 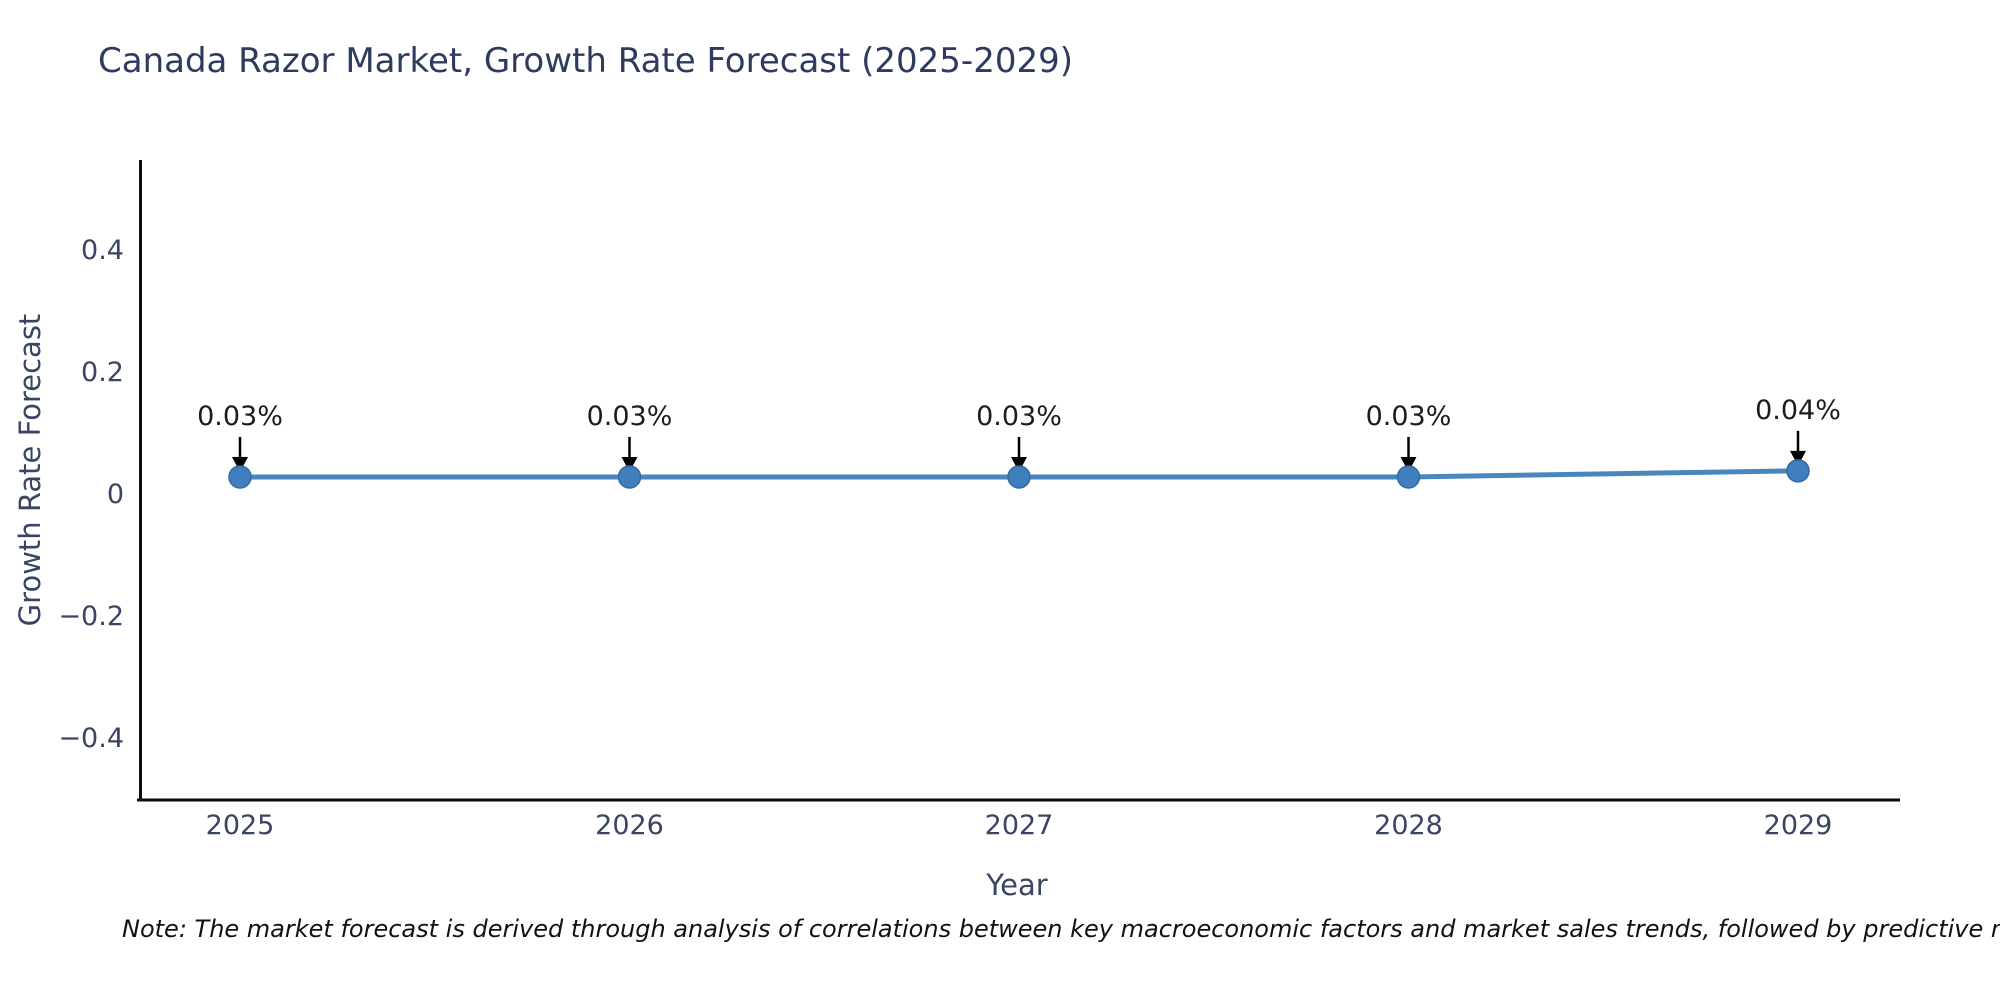 I want to click on x-tick-label: 2028, so click(x=1408, y=825).